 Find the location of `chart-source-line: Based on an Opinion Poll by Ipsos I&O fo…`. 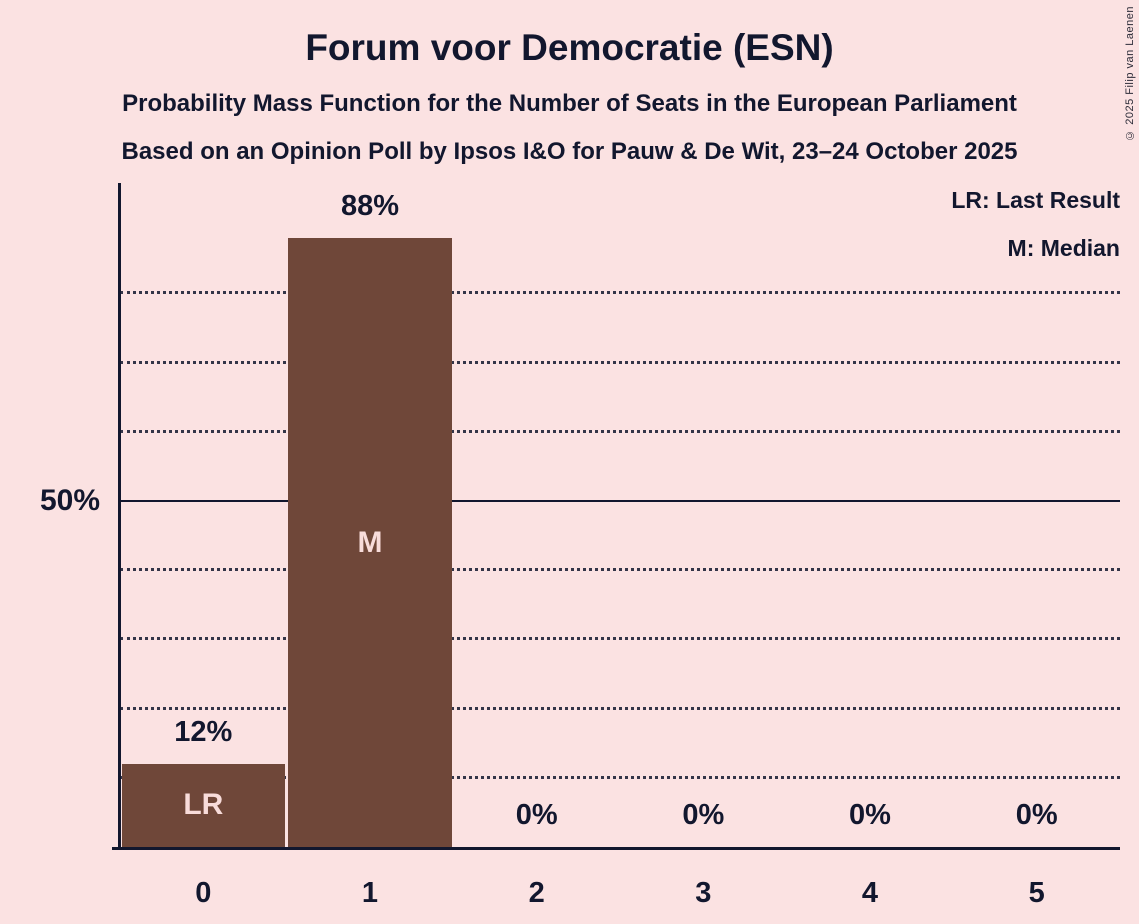

chart-source-line: Based on an Opinion Poll by Ipsos I&O fo… is located at coordinates (569, 151).